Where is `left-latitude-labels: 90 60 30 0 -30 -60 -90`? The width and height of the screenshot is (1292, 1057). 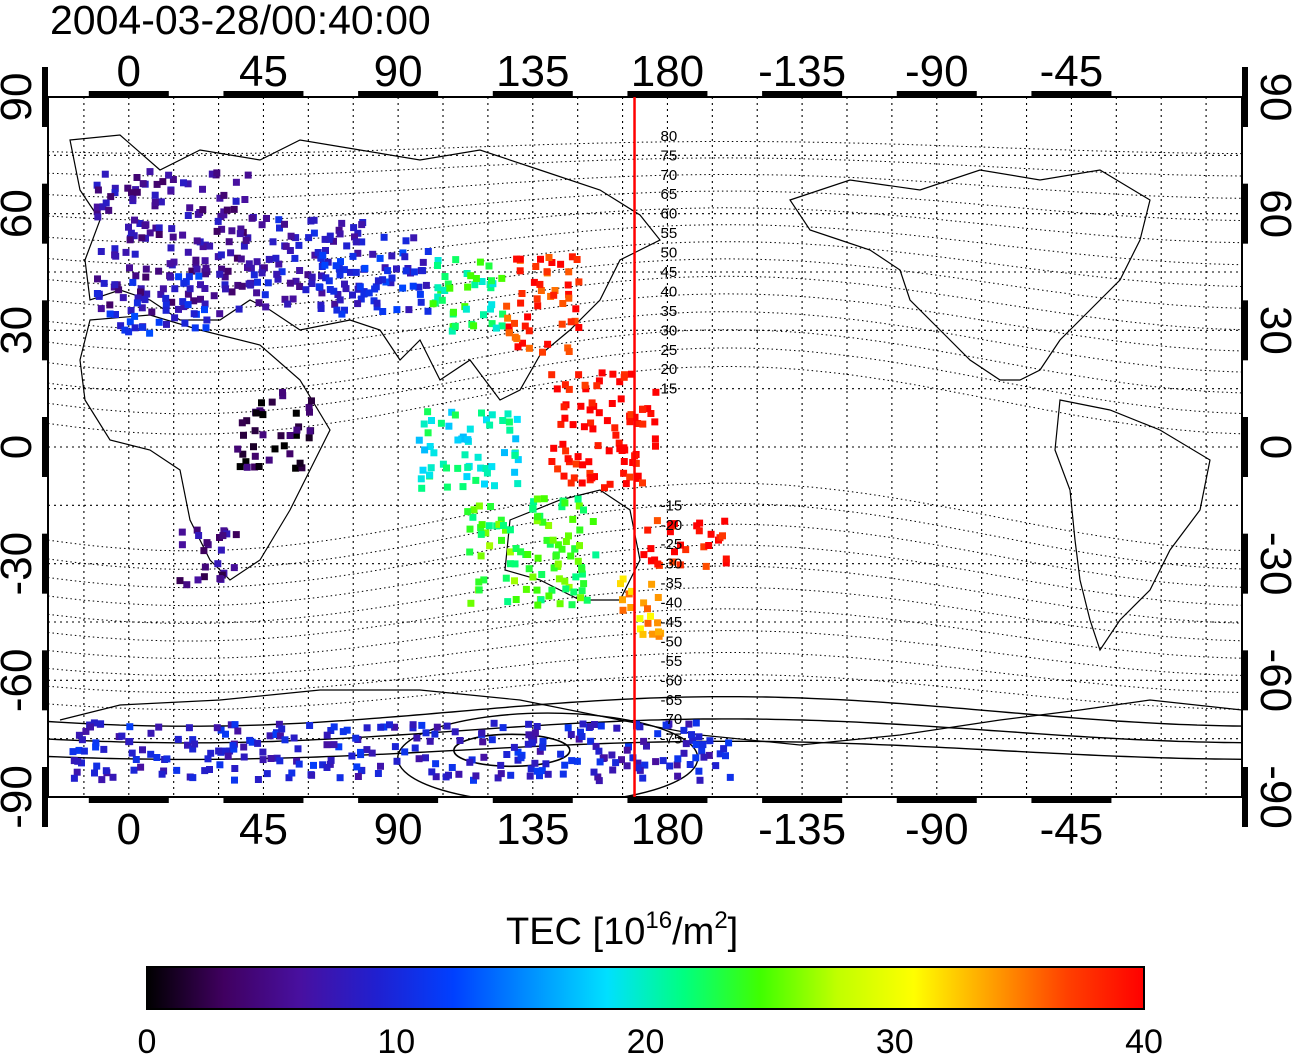 left-latitude-labels: 90 60 30 0 -30 -60 -90 is located at coordinates (20, 451).